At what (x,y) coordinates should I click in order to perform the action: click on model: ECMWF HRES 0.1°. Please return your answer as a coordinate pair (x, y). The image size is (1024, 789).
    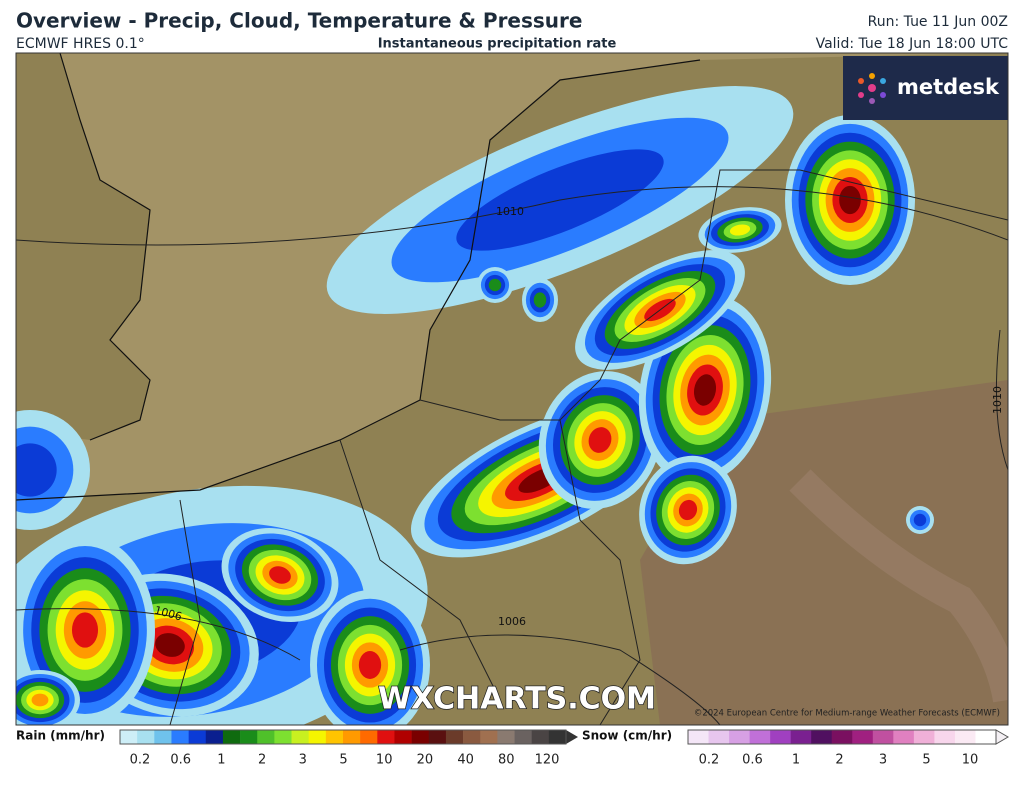
    Looking at the image, I should click on (80, 44).